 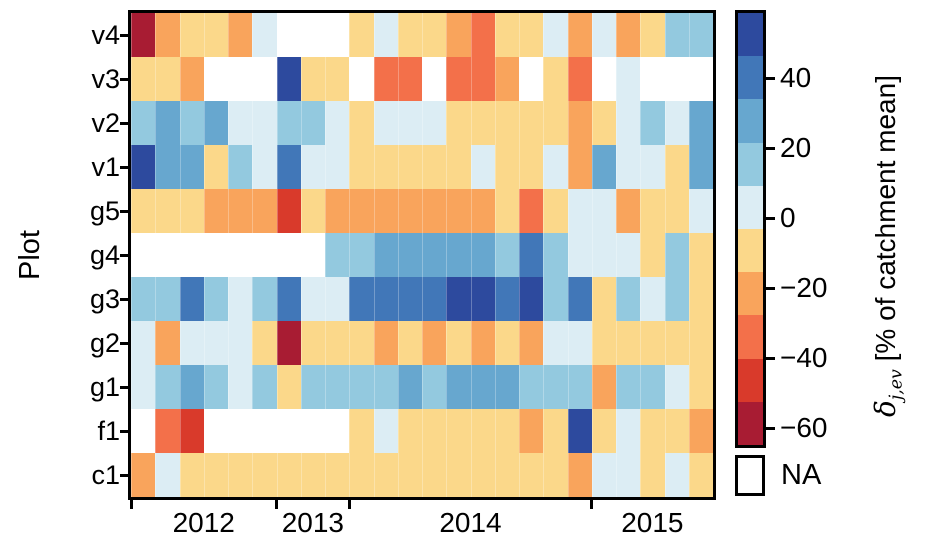 I want to click on row-label-v3: v3, so click(x=105, y=79).